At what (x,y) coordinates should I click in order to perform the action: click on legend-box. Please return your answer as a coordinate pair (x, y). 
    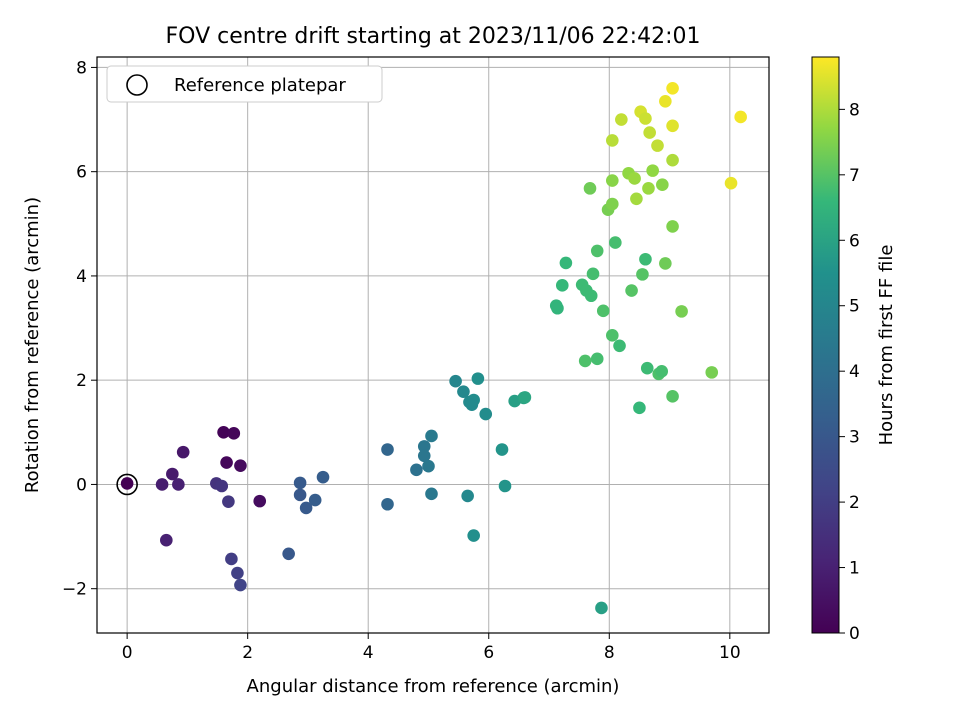
    Looking at the image, I should click on (244, 84).